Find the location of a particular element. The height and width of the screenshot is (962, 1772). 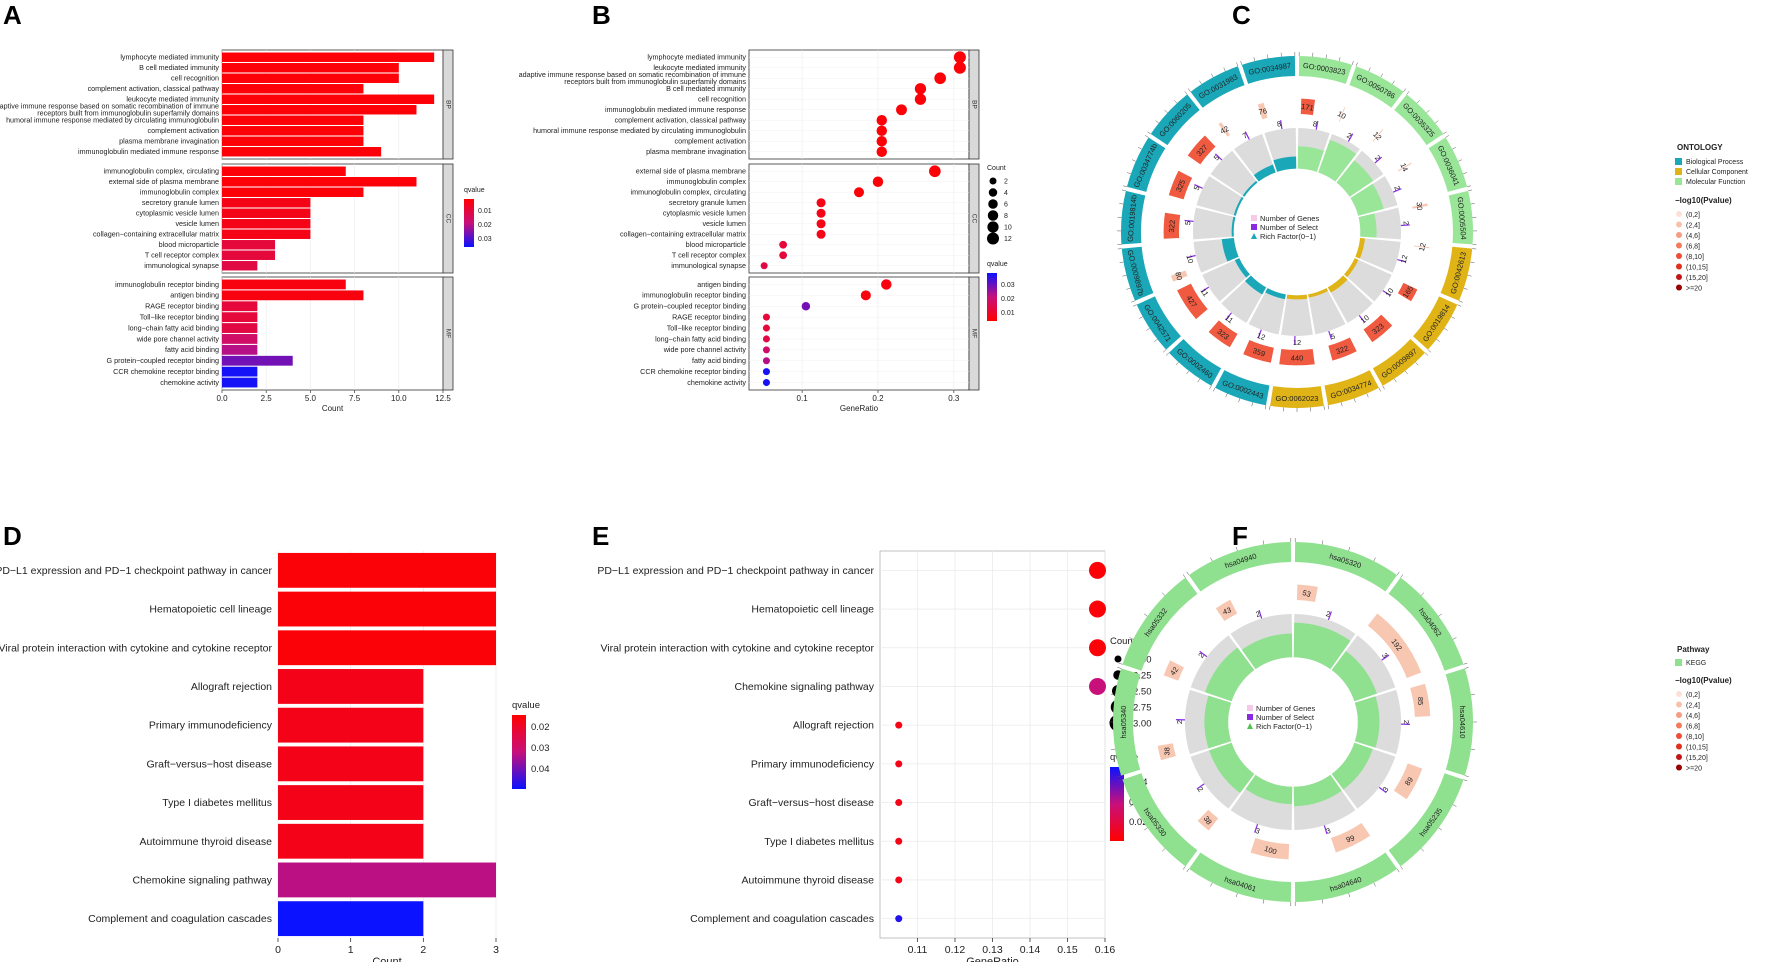

legend-label: (2,4] is located at coordinates (1693, 226).